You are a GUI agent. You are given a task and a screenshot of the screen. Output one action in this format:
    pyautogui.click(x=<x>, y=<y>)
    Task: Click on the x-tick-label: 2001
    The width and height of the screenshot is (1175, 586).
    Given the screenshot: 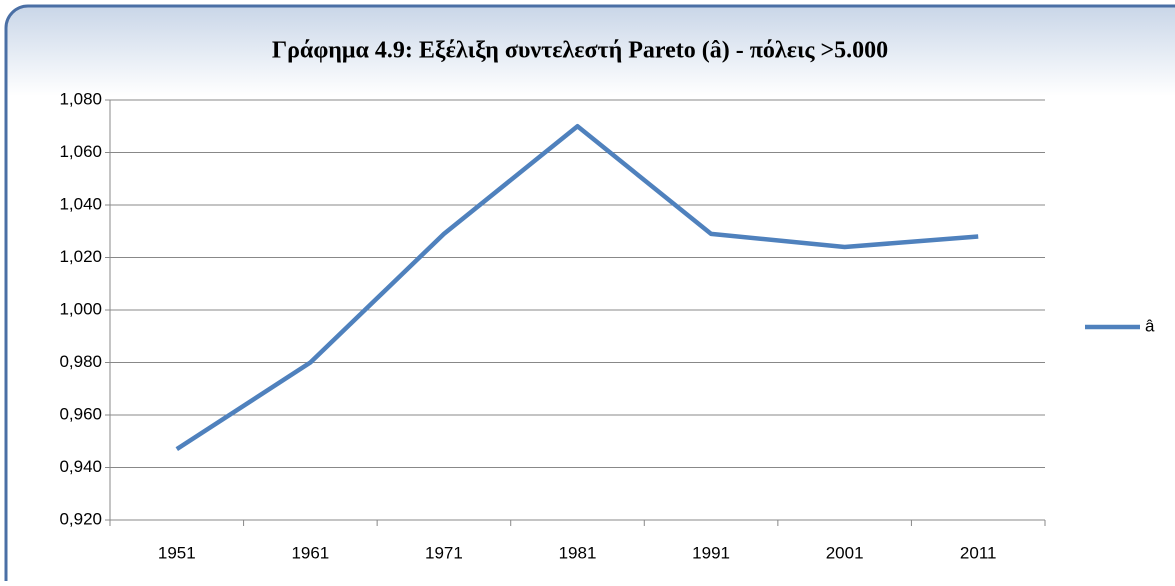 What is the action you would take?
    pyautogui.click(x=845, y=552)
    